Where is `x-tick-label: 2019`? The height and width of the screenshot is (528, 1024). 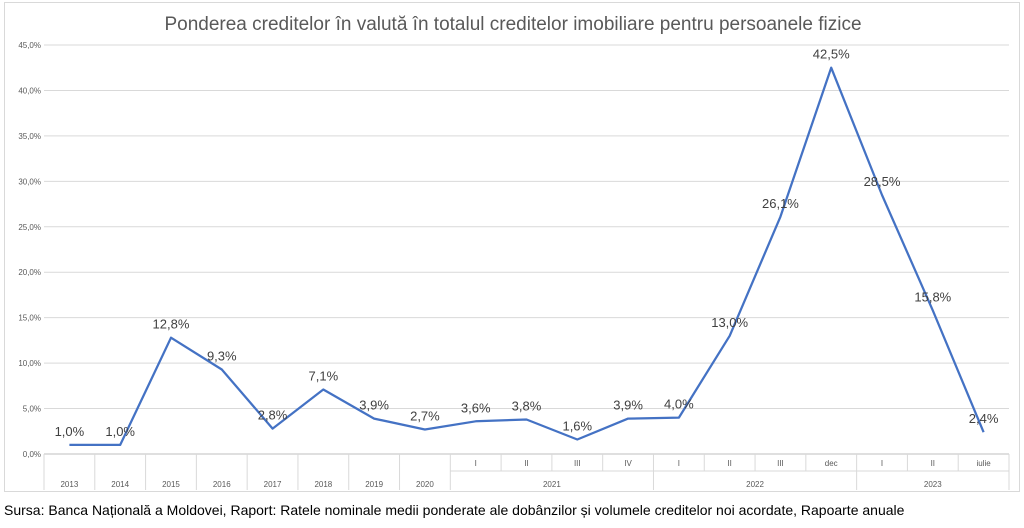 x-tick-label: 2019 is located at coordinates (374, 484).